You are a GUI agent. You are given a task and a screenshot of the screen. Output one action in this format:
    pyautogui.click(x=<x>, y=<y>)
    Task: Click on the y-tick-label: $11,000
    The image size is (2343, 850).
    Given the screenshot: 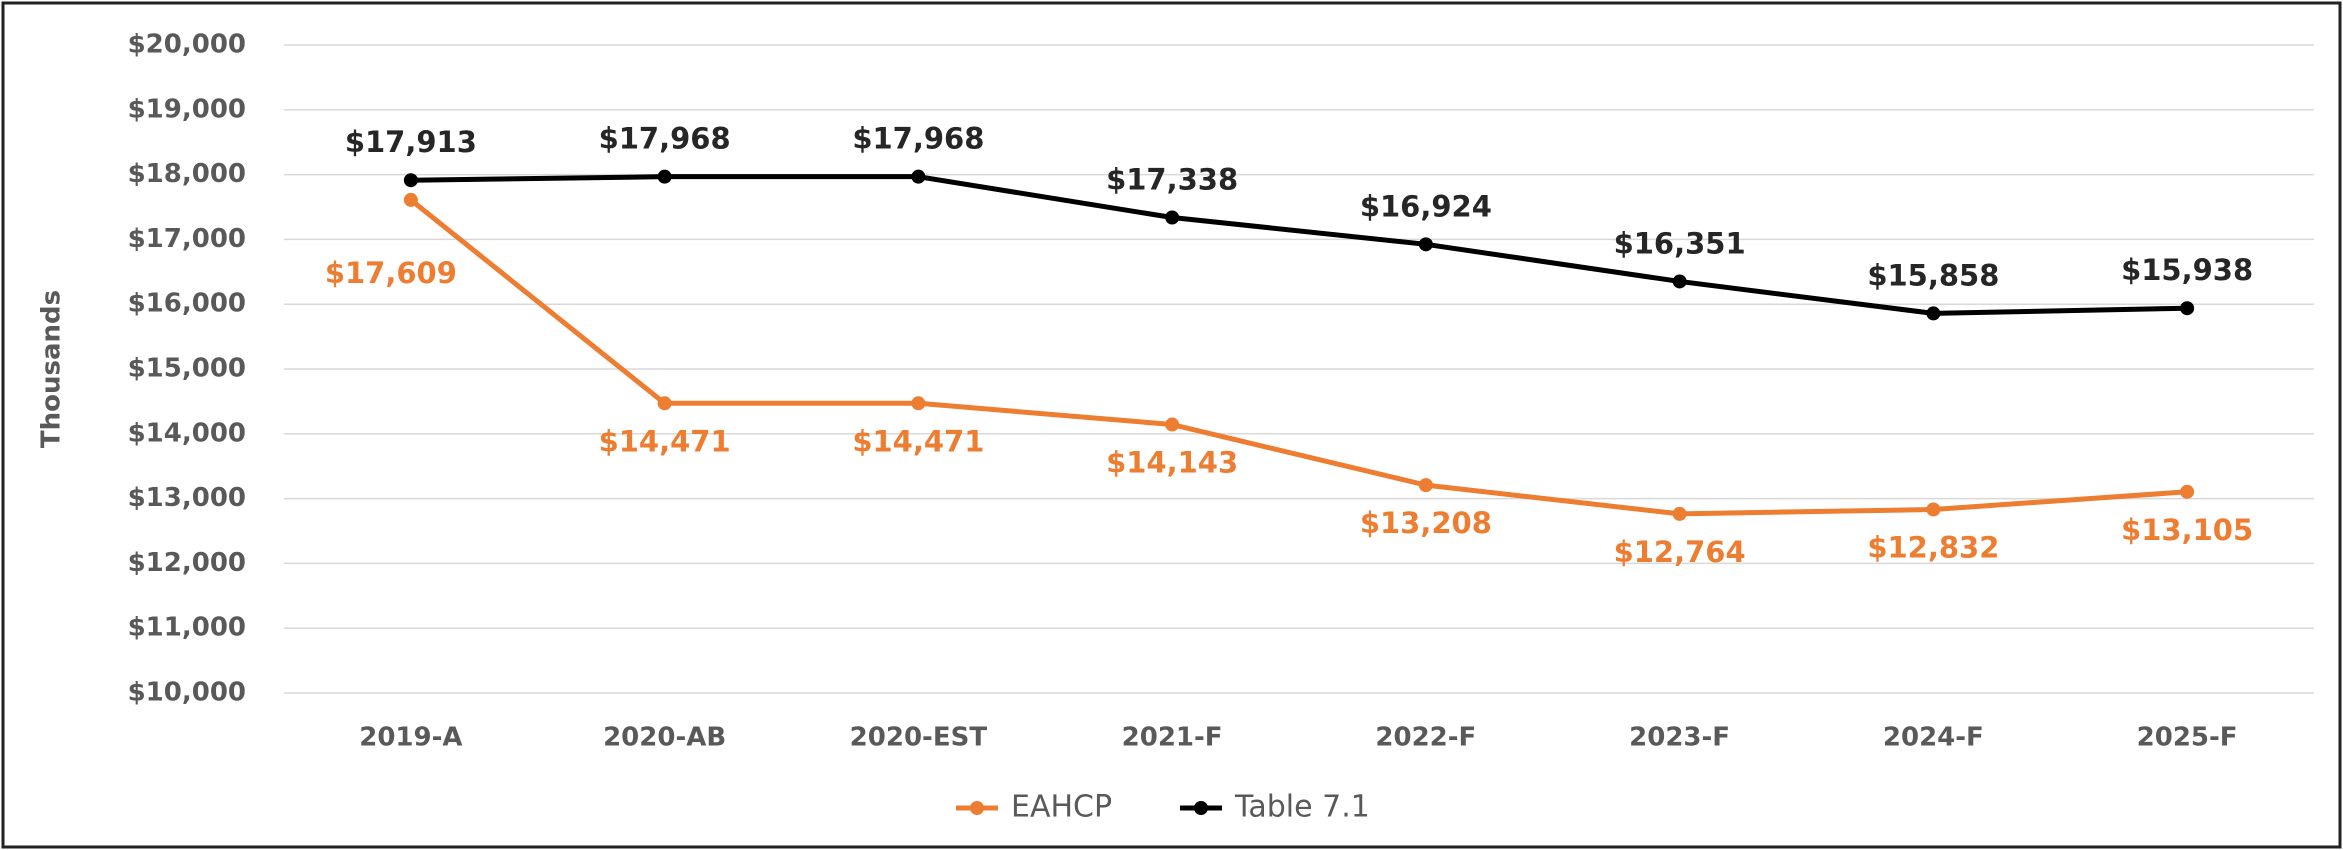 What is the action you would take?
    pyautogui.click(x=187, y=628)
    